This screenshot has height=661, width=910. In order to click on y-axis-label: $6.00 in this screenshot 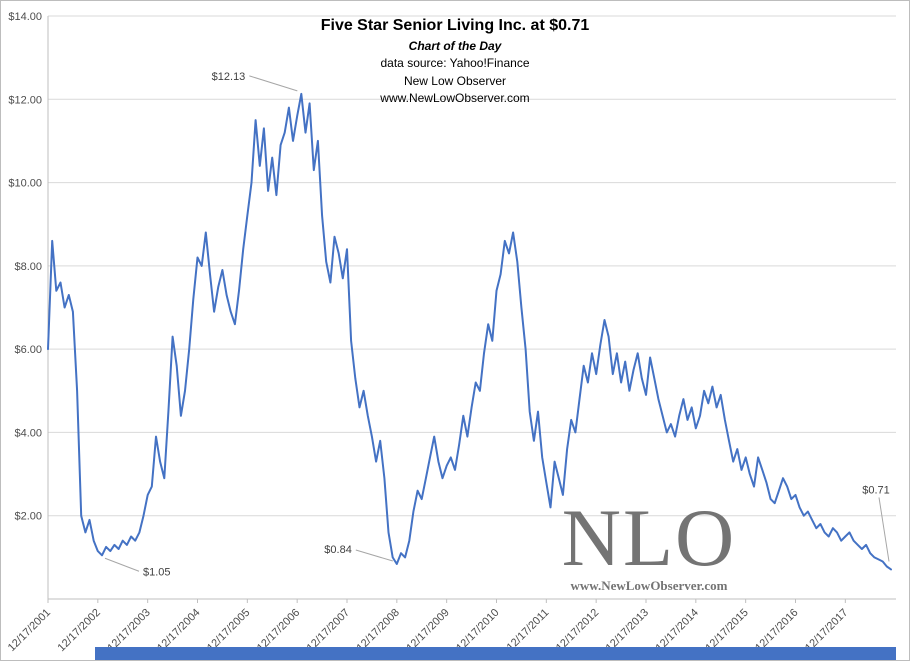, I will do `click(28, 350)`.